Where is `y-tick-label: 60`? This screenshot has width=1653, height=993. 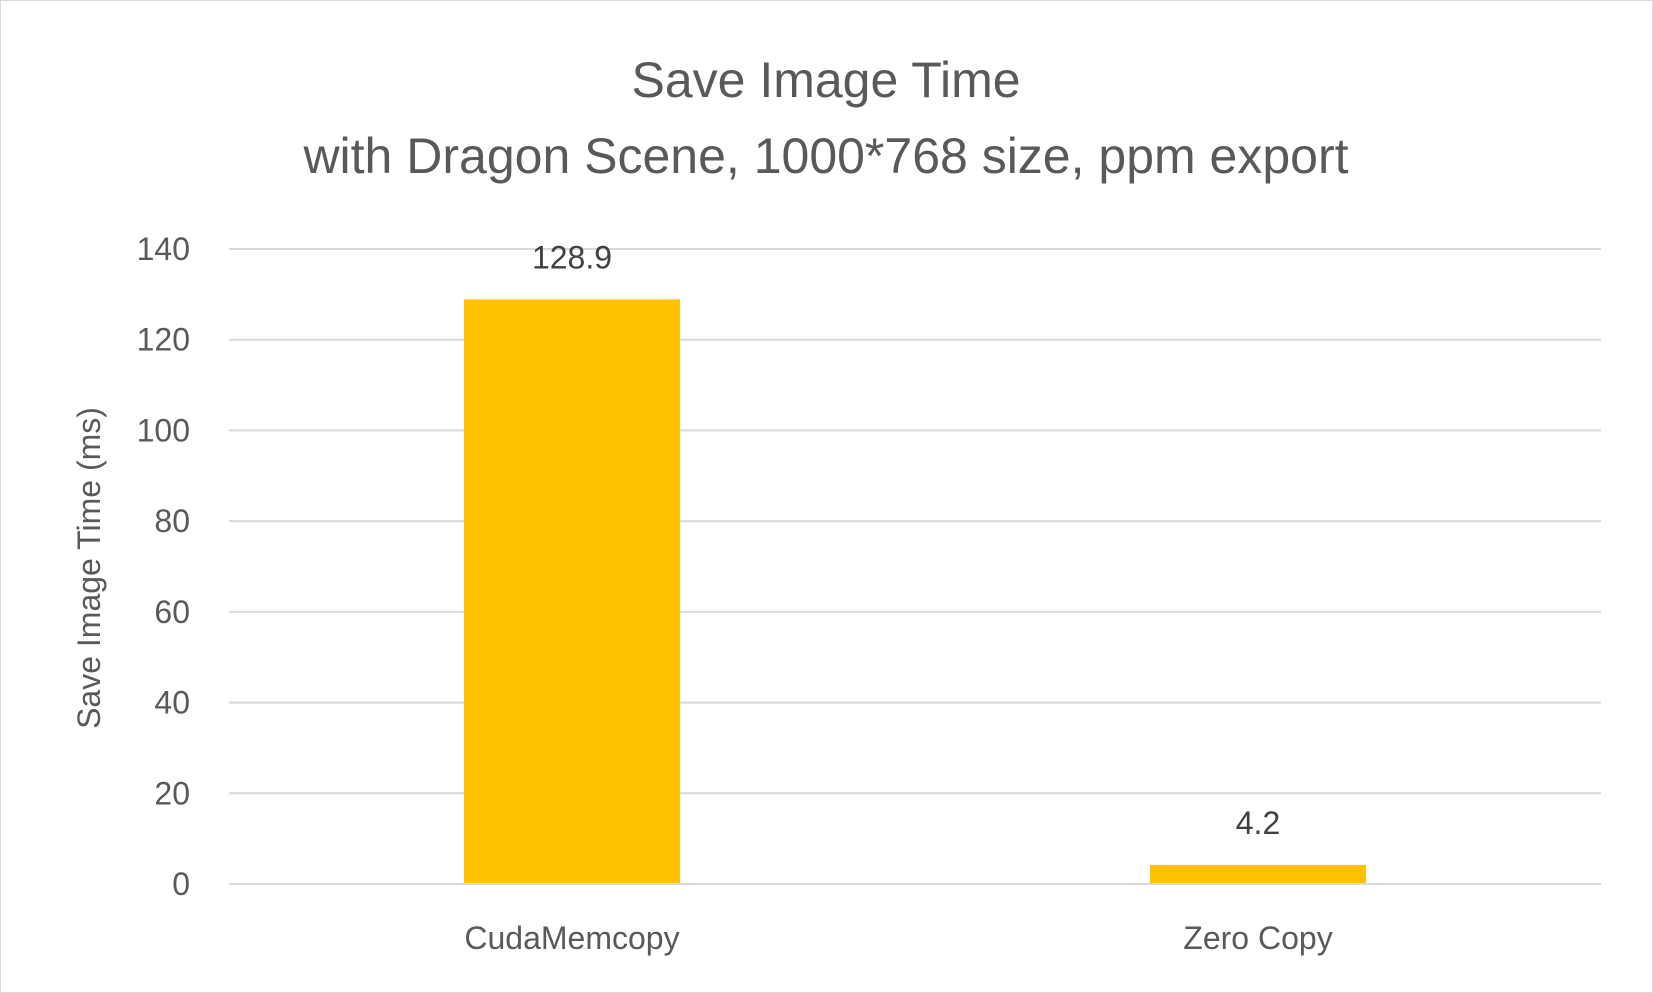 y-tick-label: 60 is located at coordinates (172, 612).